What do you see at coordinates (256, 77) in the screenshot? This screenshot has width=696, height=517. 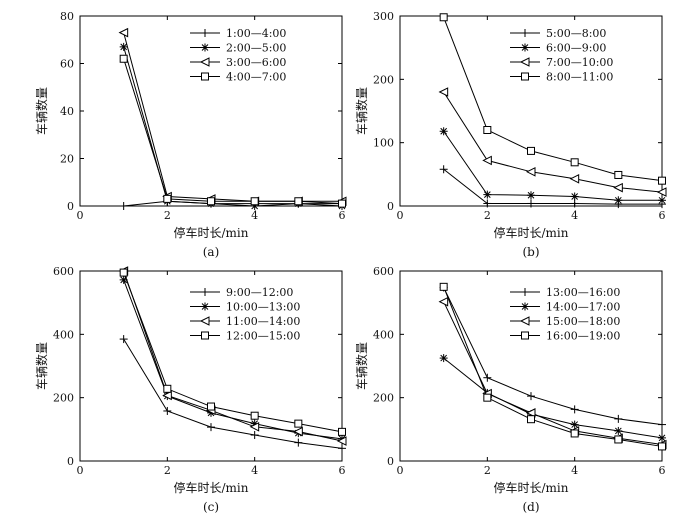 I see `legend-label: 4:00—7:00` at bounding box center [256, 77].